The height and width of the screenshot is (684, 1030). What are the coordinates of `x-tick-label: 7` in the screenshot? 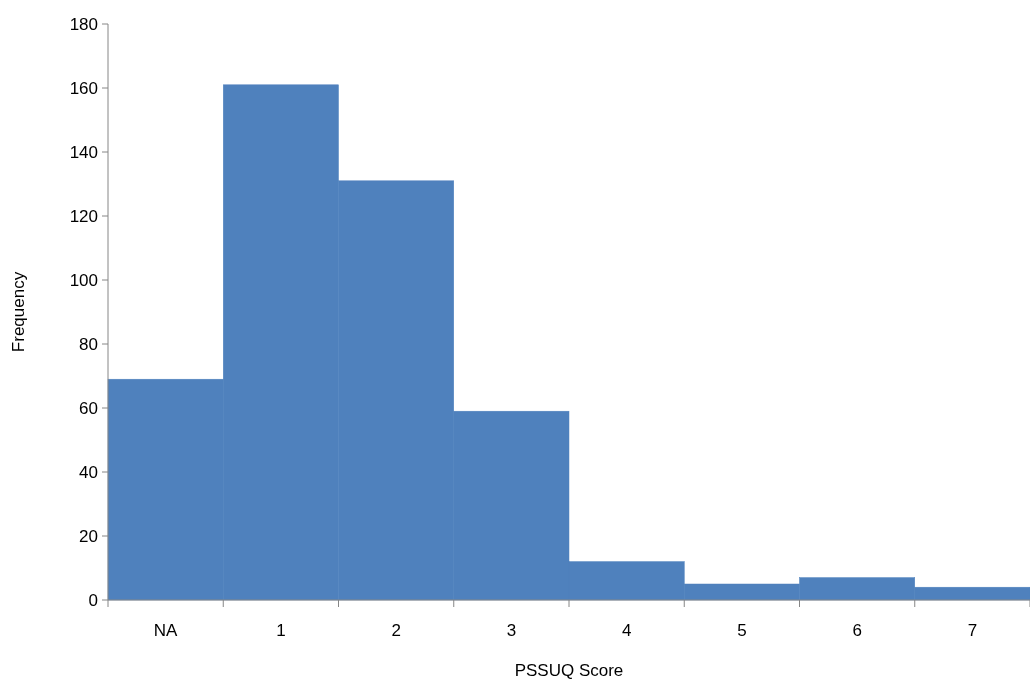 It's located at (972, 630).